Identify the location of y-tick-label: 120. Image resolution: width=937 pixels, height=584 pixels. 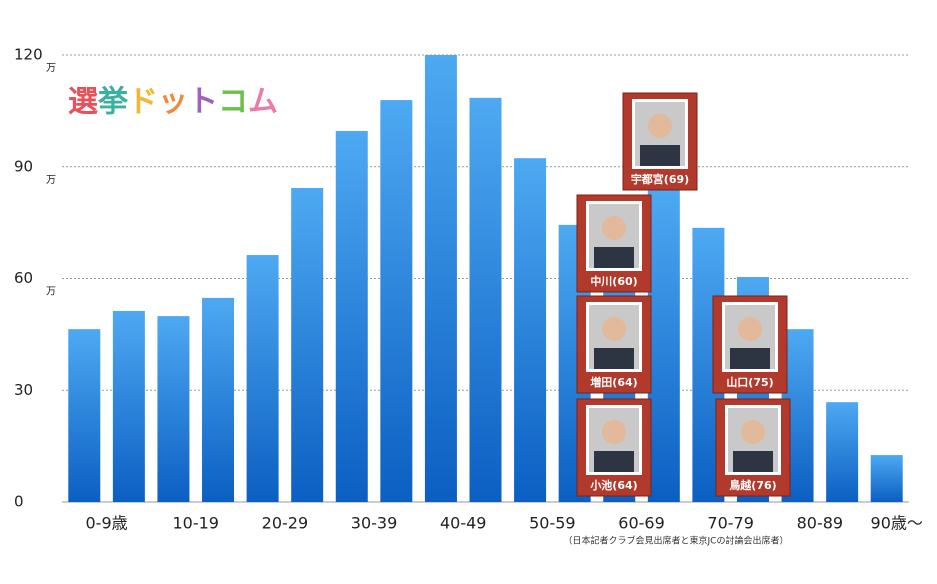
(28, 55).